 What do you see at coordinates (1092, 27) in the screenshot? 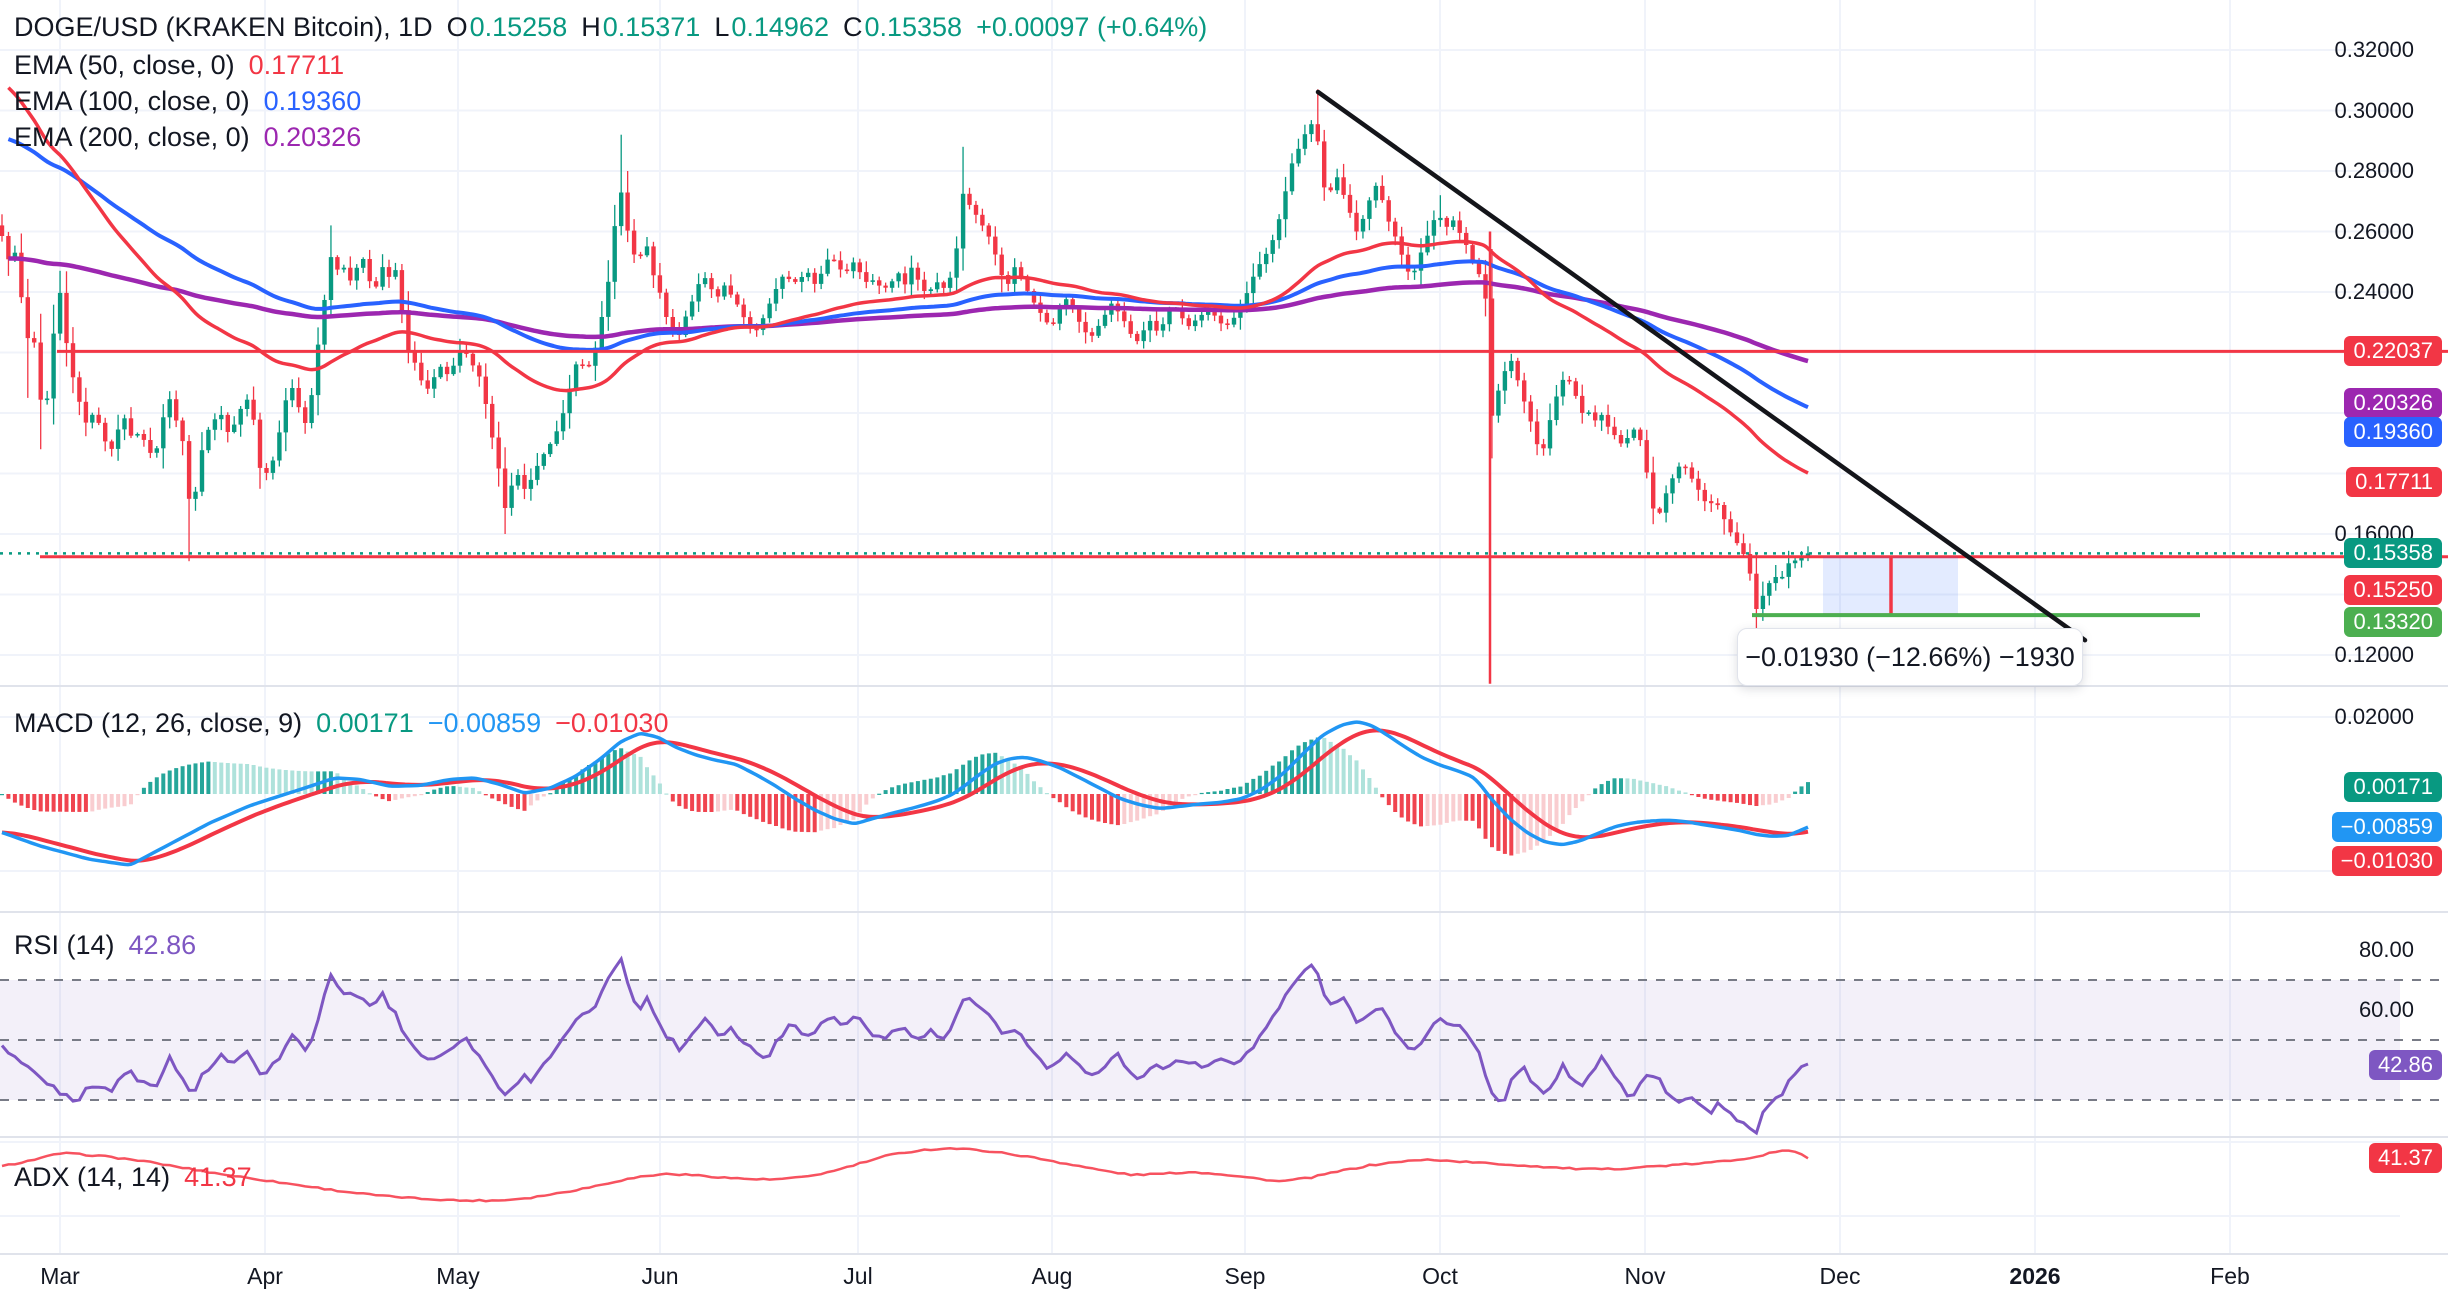
I see `change-value: +0.00097 (+0.64%)` at bounding box center [1092, 27].